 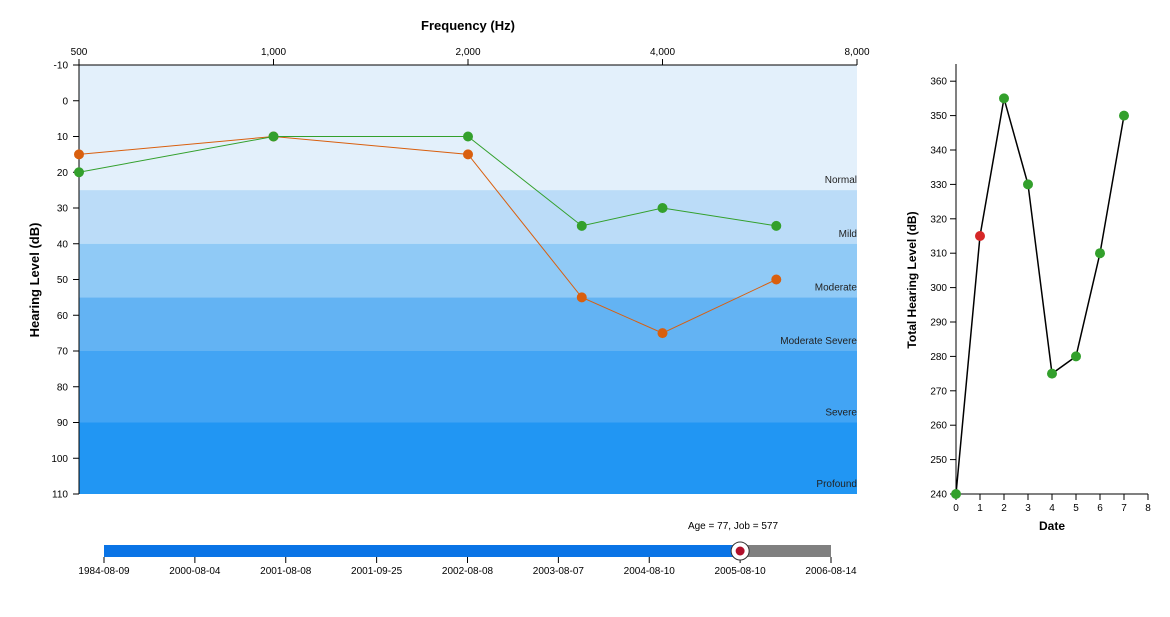 I want to click on total-y-tick-label: 320, so click(x=938, y=219).